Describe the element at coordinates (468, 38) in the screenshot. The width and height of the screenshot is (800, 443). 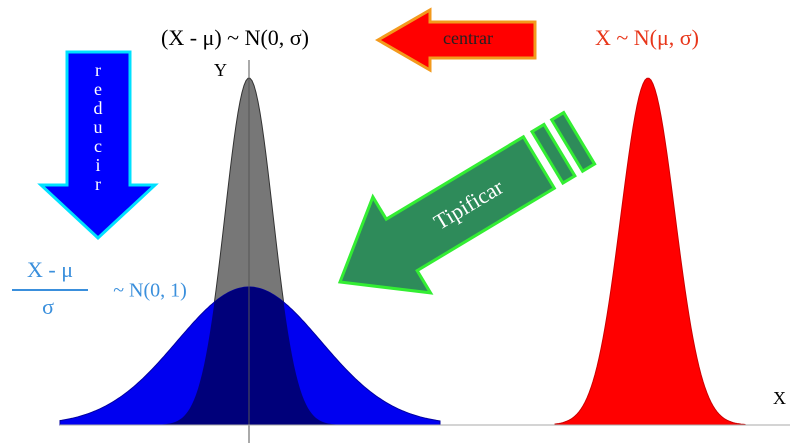
I see `center-arrow-label: centrar` at that location.